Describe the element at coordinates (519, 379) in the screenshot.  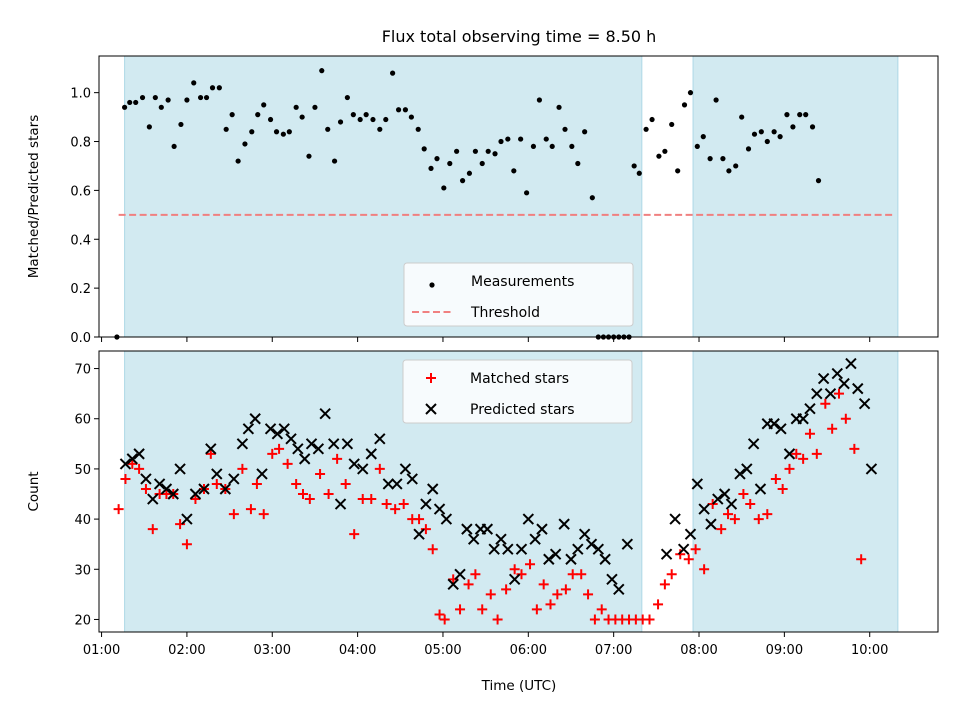
I see `legend-label: Matched stars` at that location.